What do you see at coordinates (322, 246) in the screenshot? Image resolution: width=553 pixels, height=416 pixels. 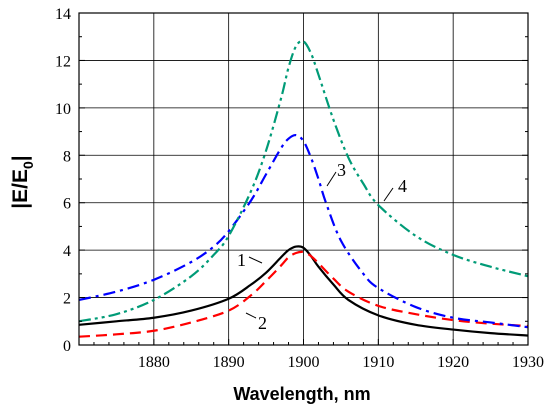 I see `curve-labels: 1 2 3 4` at bounding box center [322, 246].